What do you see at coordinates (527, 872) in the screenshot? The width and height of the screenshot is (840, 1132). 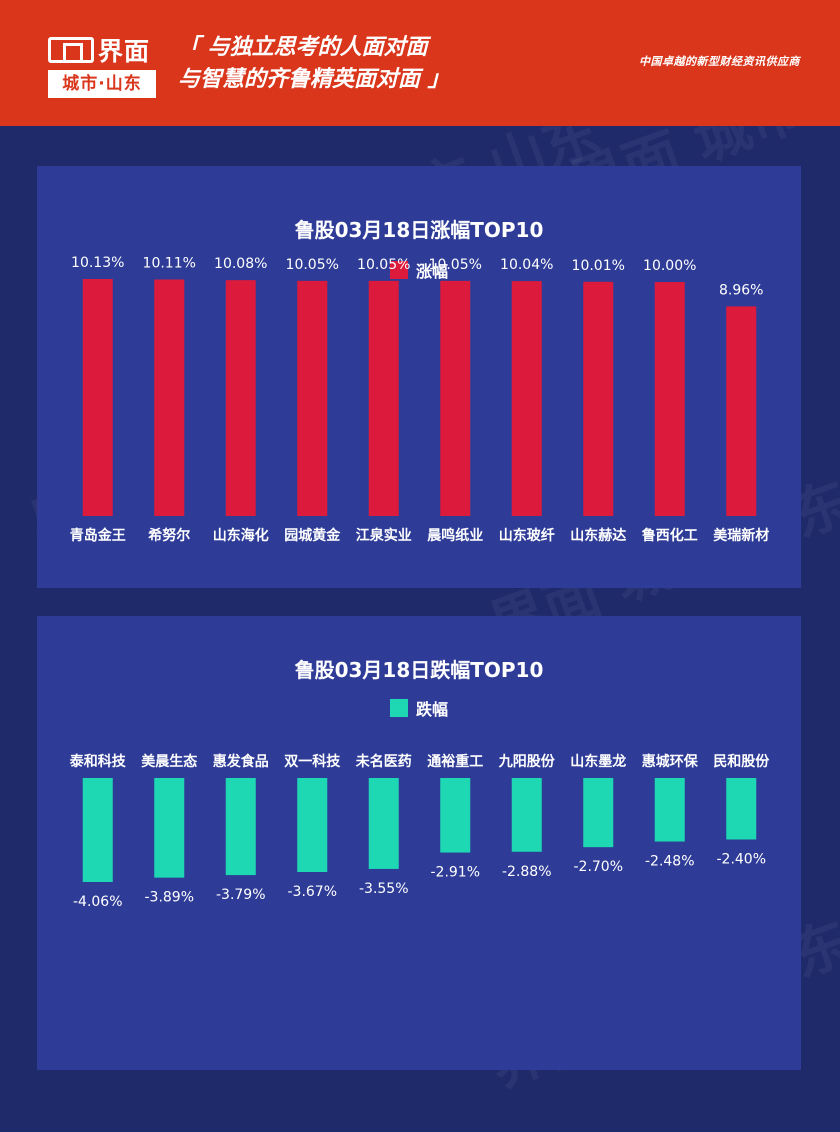 I see `fall-value-label: -2.88%` at bounding box center [527, 872].